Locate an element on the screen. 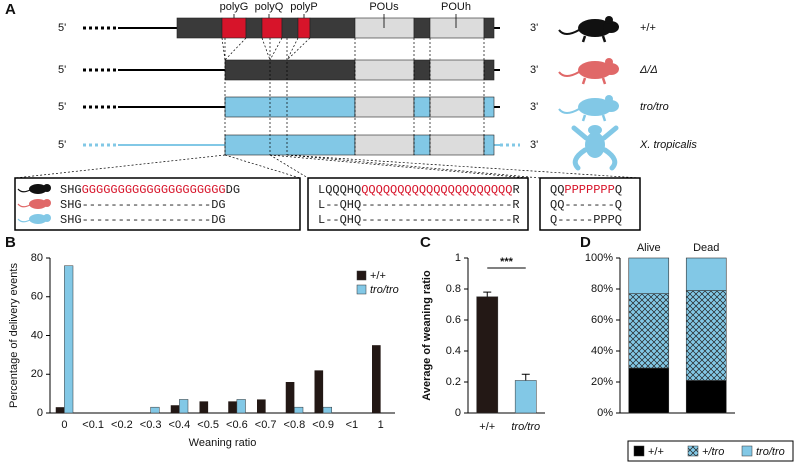  annotation: *** is located at coordinates (507, 262).